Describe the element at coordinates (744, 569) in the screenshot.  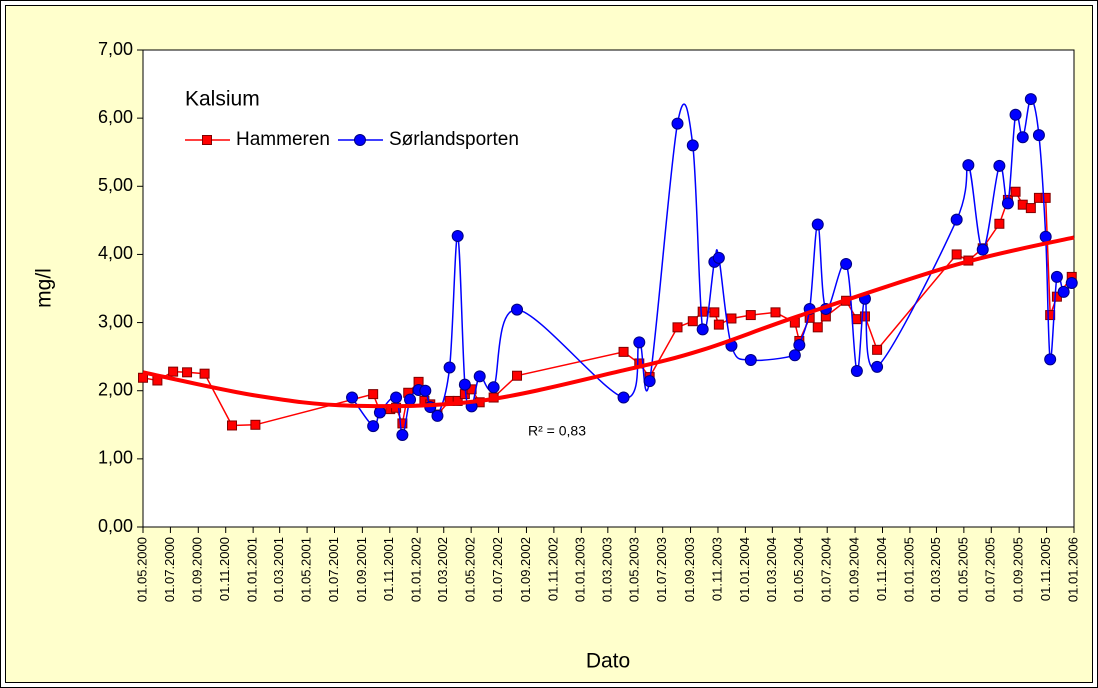
I see `x-tick-label: 01.01.2004` at that location.